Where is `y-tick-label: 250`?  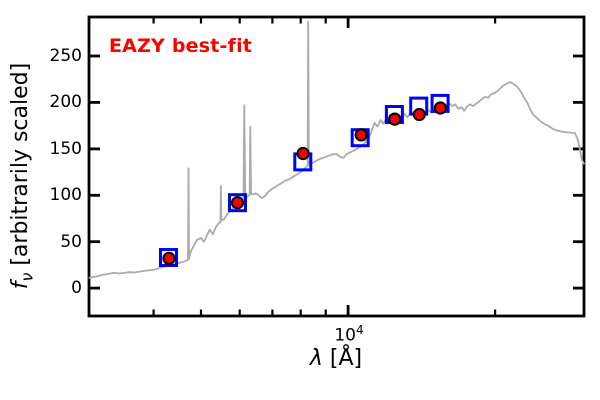
y-tick-label: 250 is located at coordinates (65, 56).